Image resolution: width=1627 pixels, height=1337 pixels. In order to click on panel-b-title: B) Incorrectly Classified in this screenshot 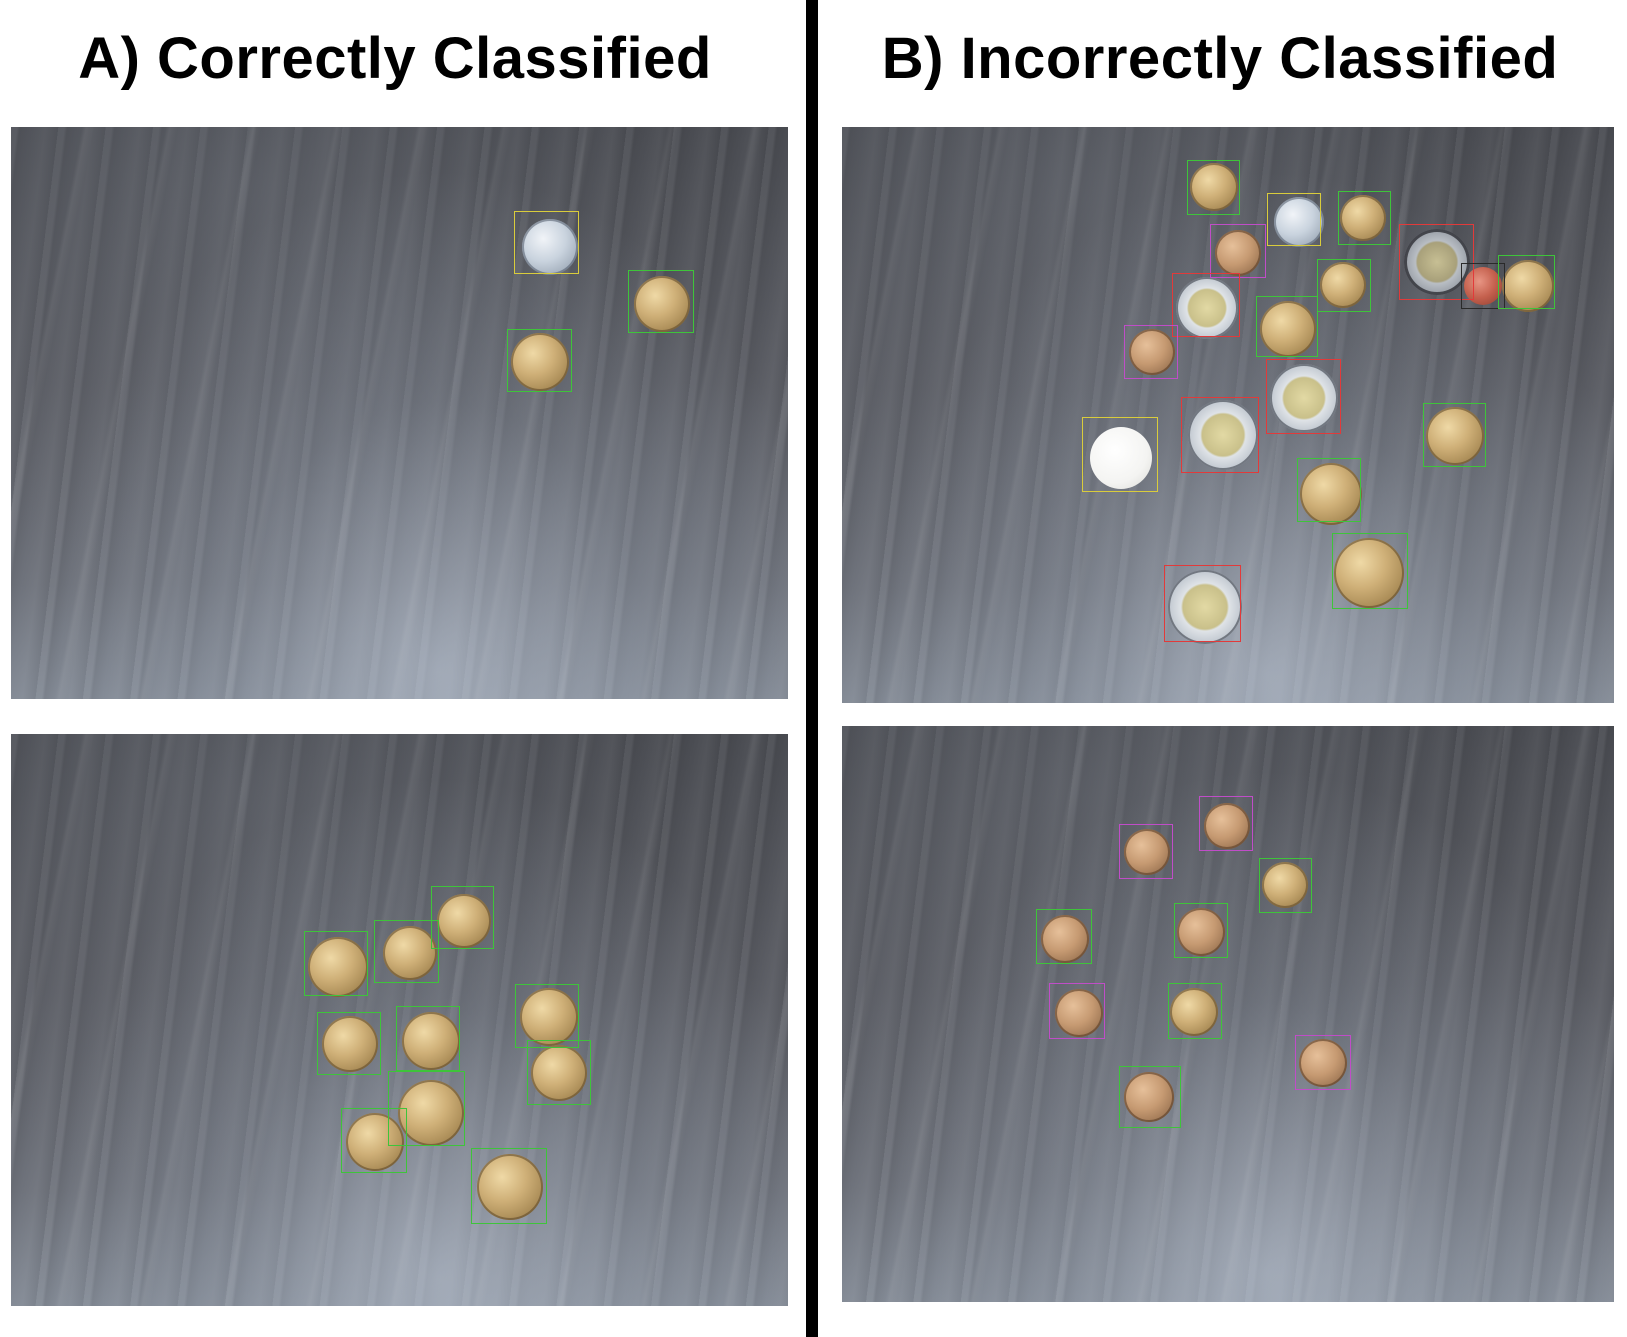, I will do `click(1220, 58)`.